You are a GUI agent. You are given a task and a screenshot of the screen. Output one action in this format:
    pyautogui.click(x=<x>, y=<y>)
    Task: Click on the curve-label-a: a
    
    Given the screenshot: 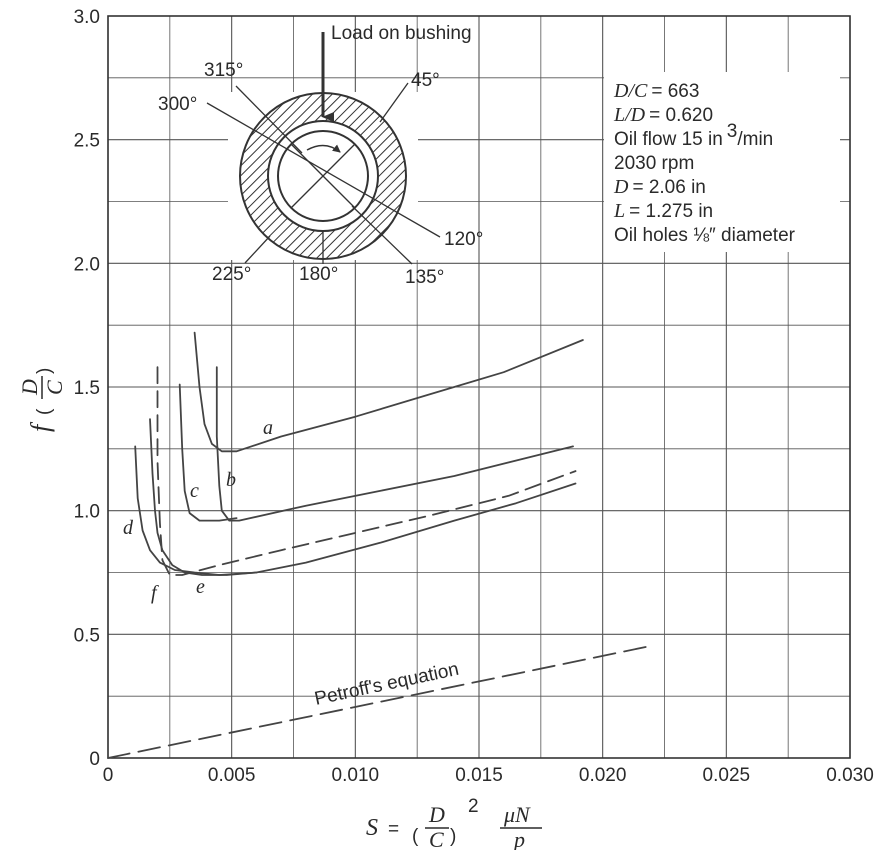 What is the action you would take?
    pyautogui.click(x=268, y=428)
    